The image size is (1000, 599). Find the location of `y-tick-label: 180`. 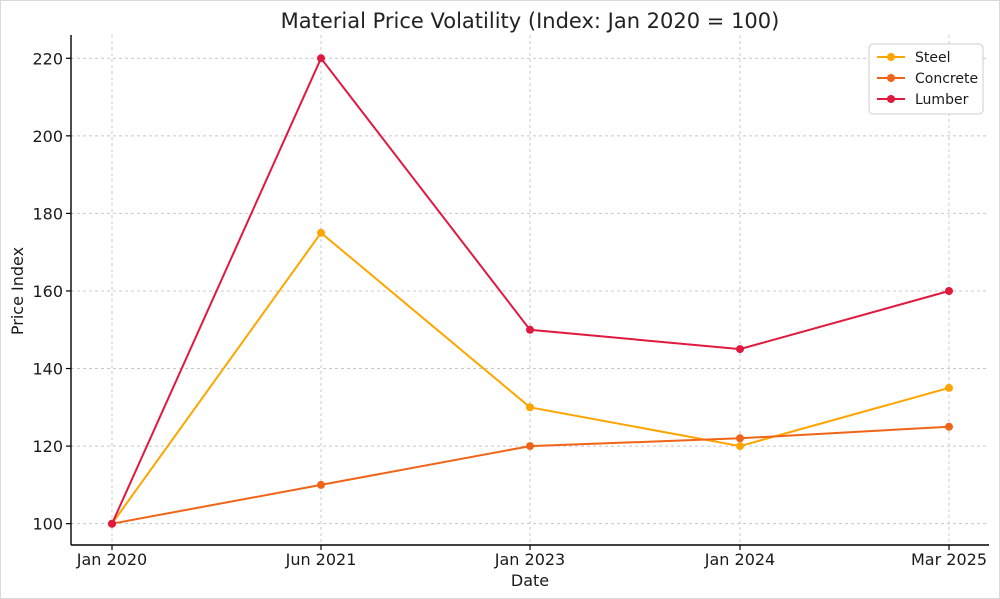

y-tick-label: 180 is located at coordinates (47, 213).